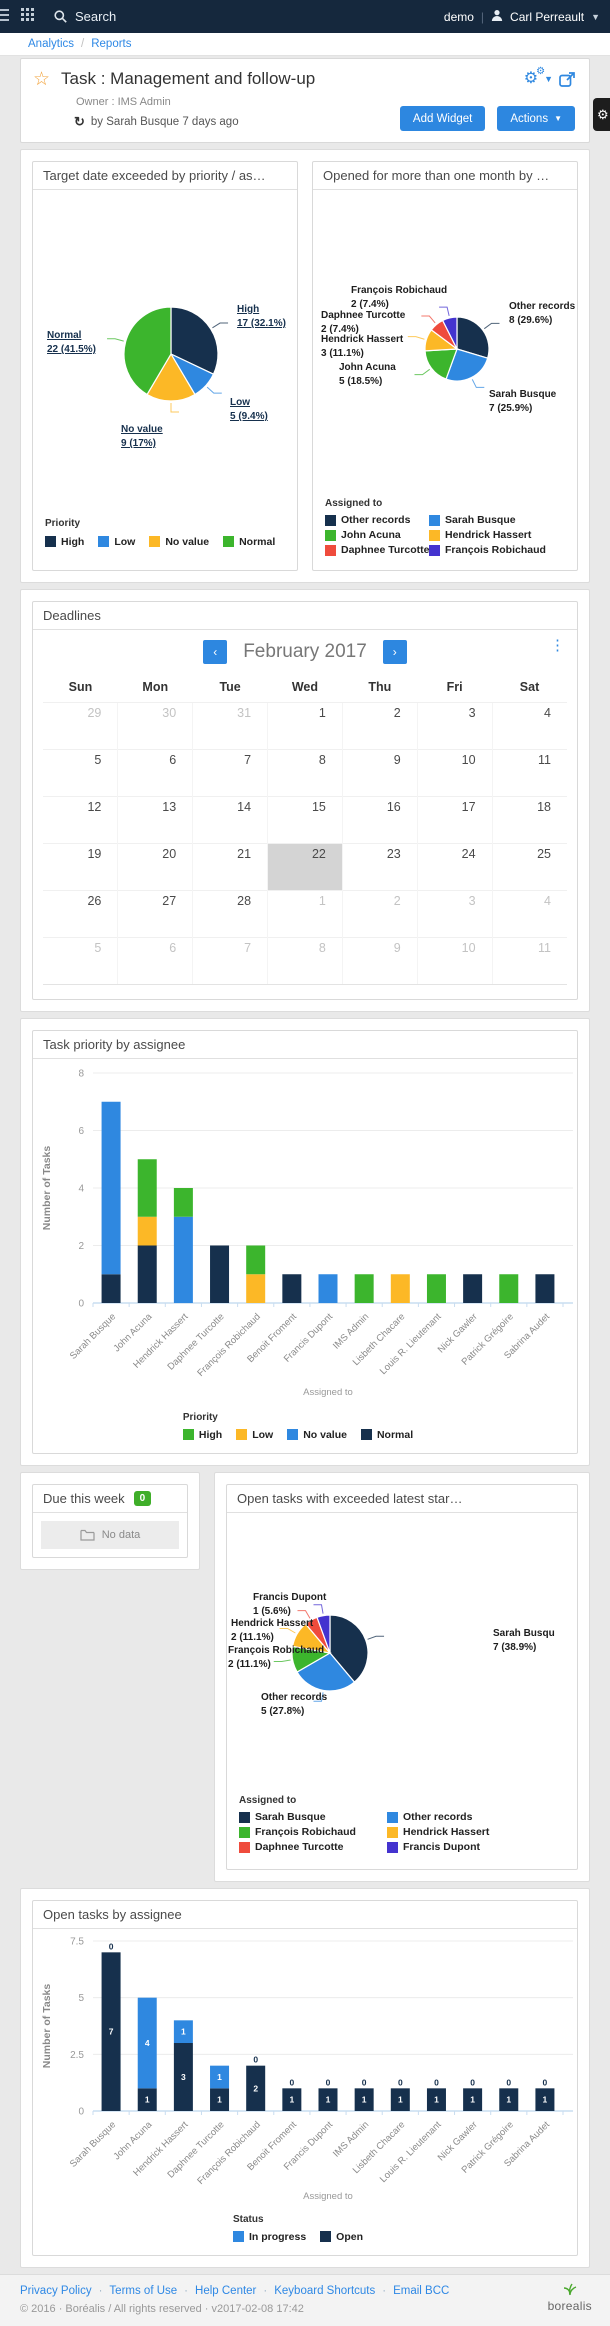 The height and width of the screenshot is (2326, 610). I want to click on refresh-icon: ↻, so click(79, 121).